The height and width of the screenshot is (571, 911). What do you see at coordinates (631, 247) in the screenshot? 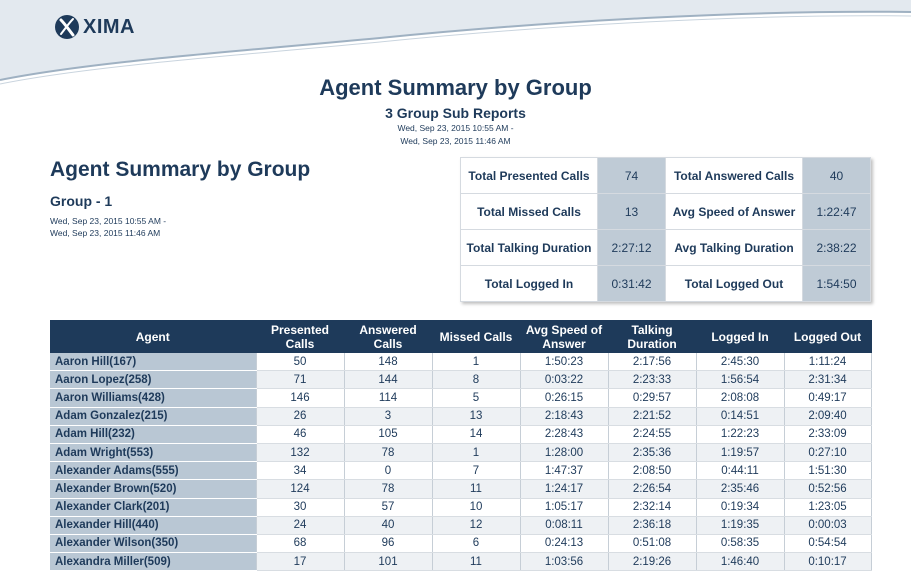
I see `summary-value: 2:27:12` at bounding box center [631, 247].